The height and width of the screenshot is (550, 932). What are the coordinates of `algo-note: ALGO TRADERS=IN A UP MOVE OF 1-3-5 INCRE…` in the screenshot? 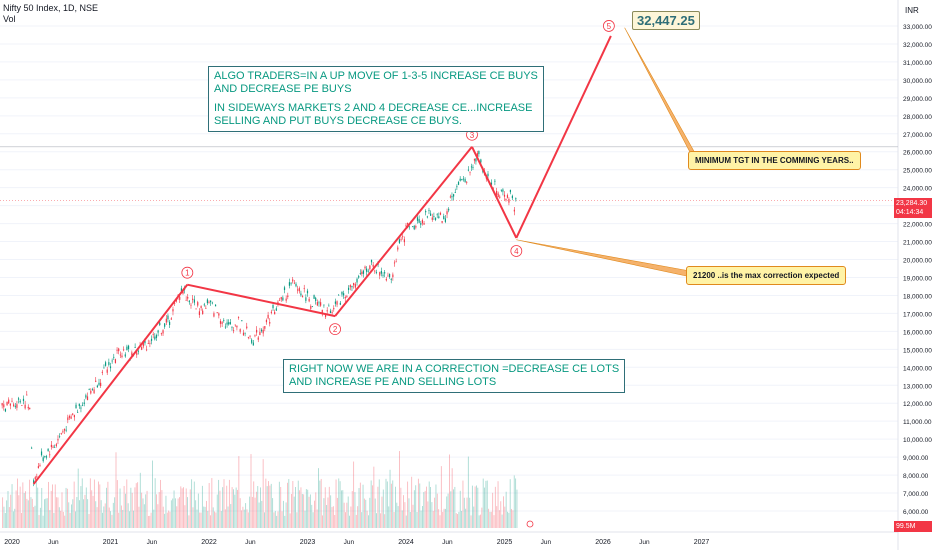 It's located at (376, 99).